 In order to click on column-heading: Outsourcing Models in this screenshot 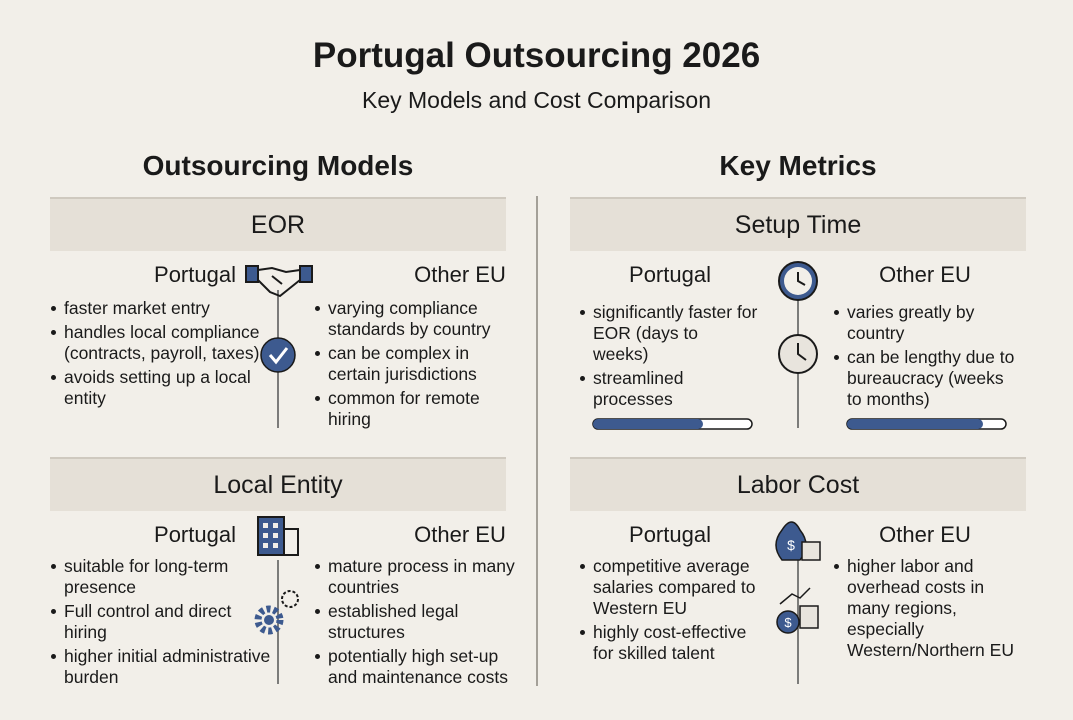, I will do `click(278, 165)`.